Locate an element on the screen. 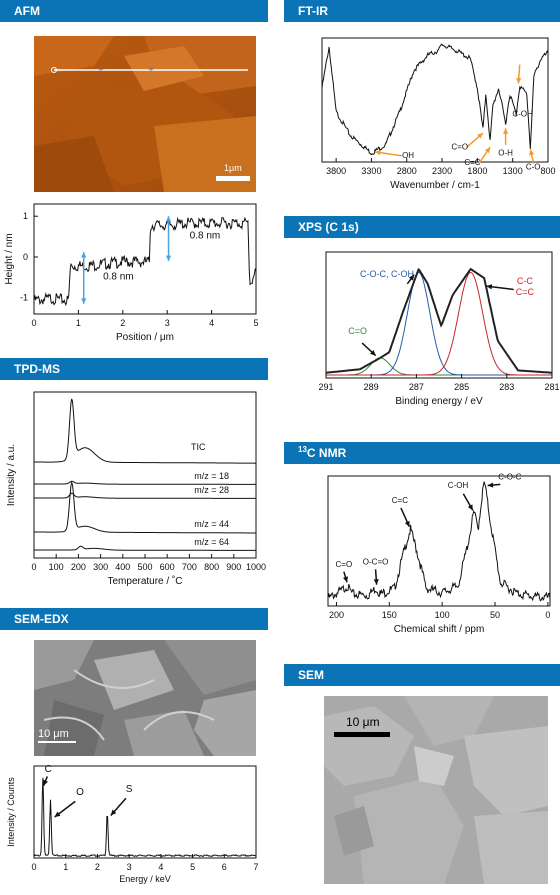 The height and width of the screenshot is (895, 560). nmr-coh-arrow-head is located at coordinates (470, 507).